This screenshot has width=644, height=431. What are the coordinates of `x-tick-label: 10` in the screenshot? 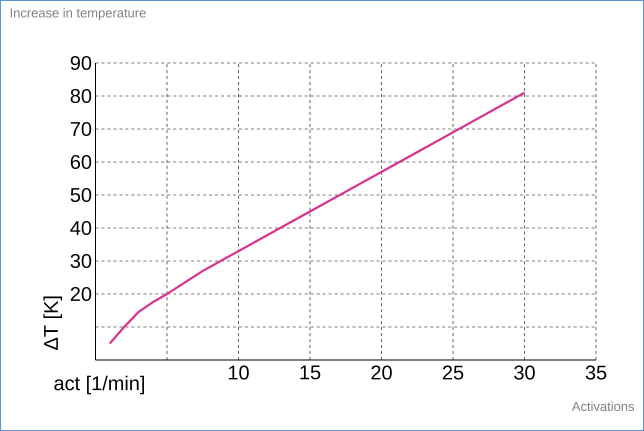 It's located at (238, 373).